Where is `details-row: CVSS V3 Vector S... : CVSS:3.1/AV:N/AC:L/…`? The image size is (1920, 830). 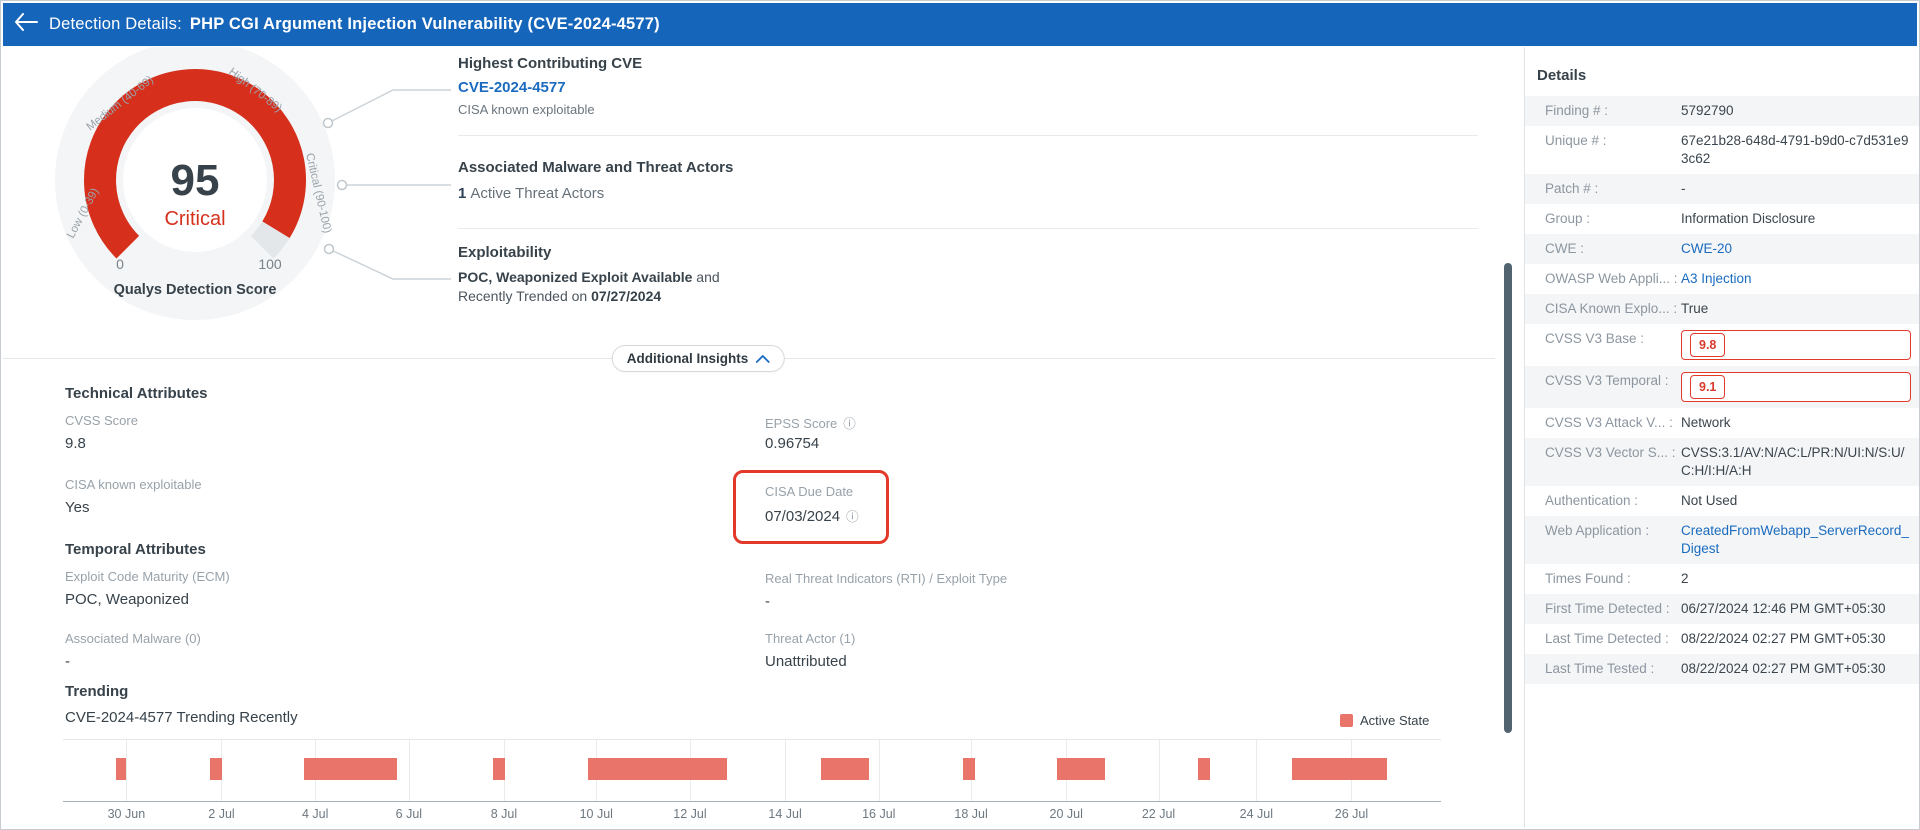
details-row: CVSS V3 Vector S... : CVSS:3.1/AV:N/AC:L/… is located at coordinates (1722, 462).